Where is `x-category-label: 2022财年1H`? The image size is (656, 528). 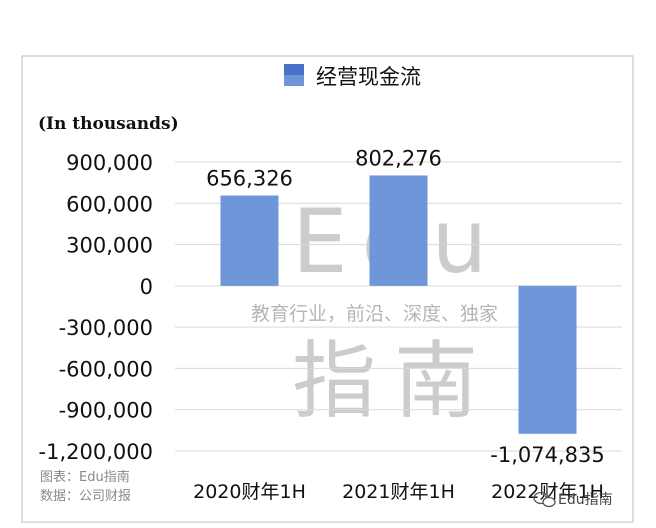
x-category-label: 2022财年1H is located at coordinates (547, 492).